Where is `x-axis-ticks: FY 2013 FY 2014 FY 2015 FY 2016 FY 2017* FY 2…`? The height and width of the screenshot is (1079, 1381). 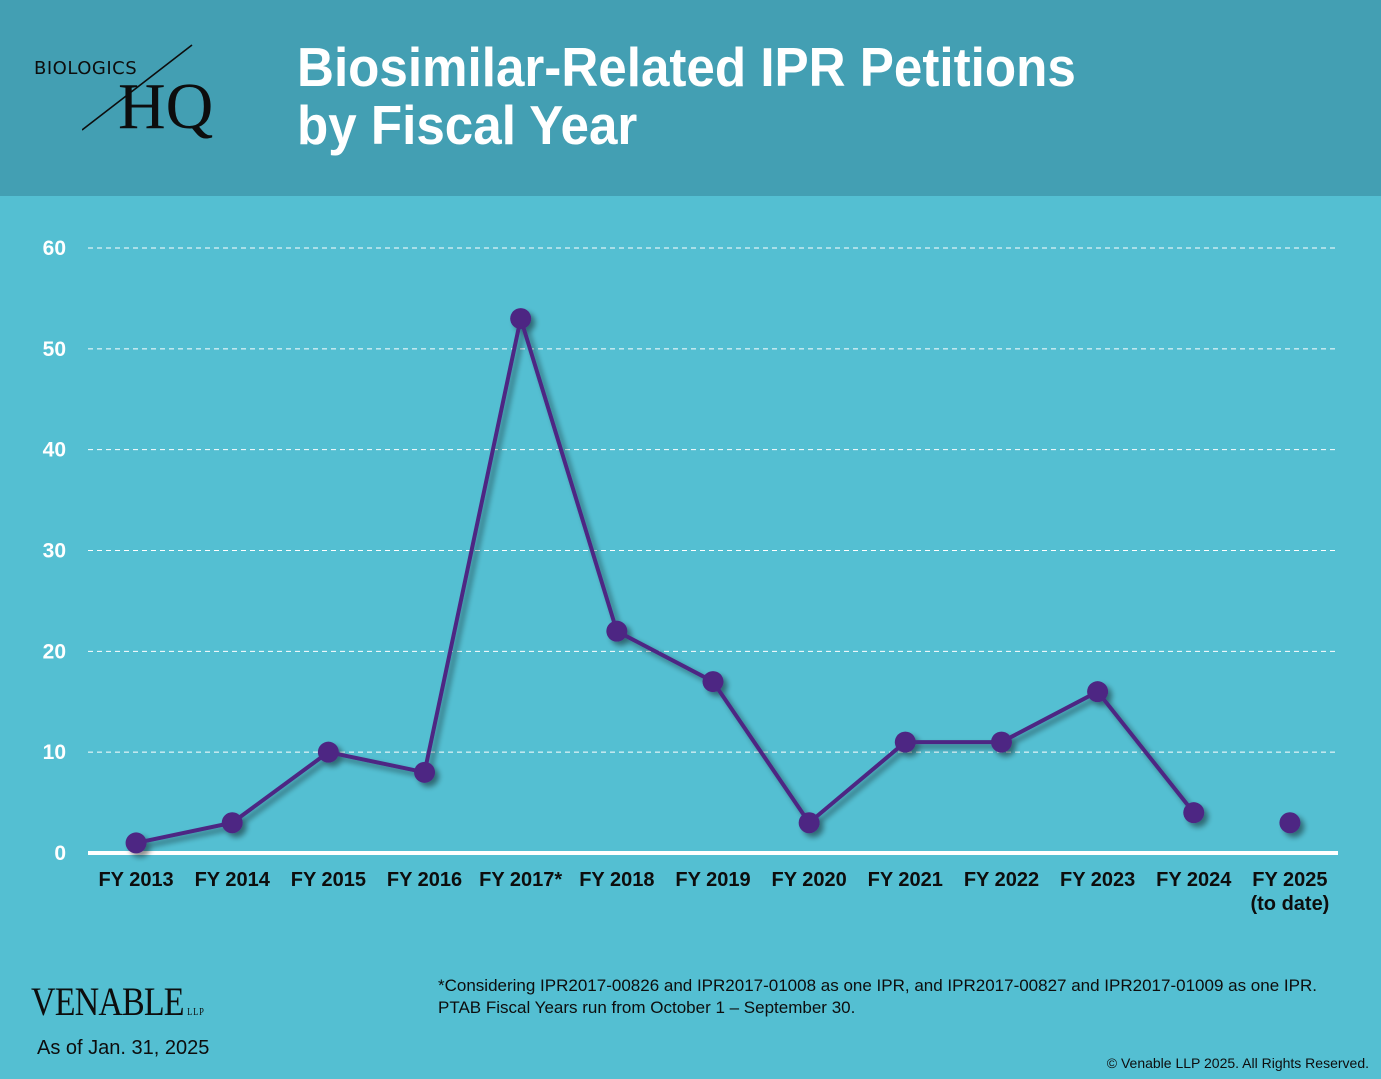 x-axis-ticks: FY 2013 FY 2014 FY 2015 FY 2016 FY 2017* FY 2… is located at coordinates (713, 892).